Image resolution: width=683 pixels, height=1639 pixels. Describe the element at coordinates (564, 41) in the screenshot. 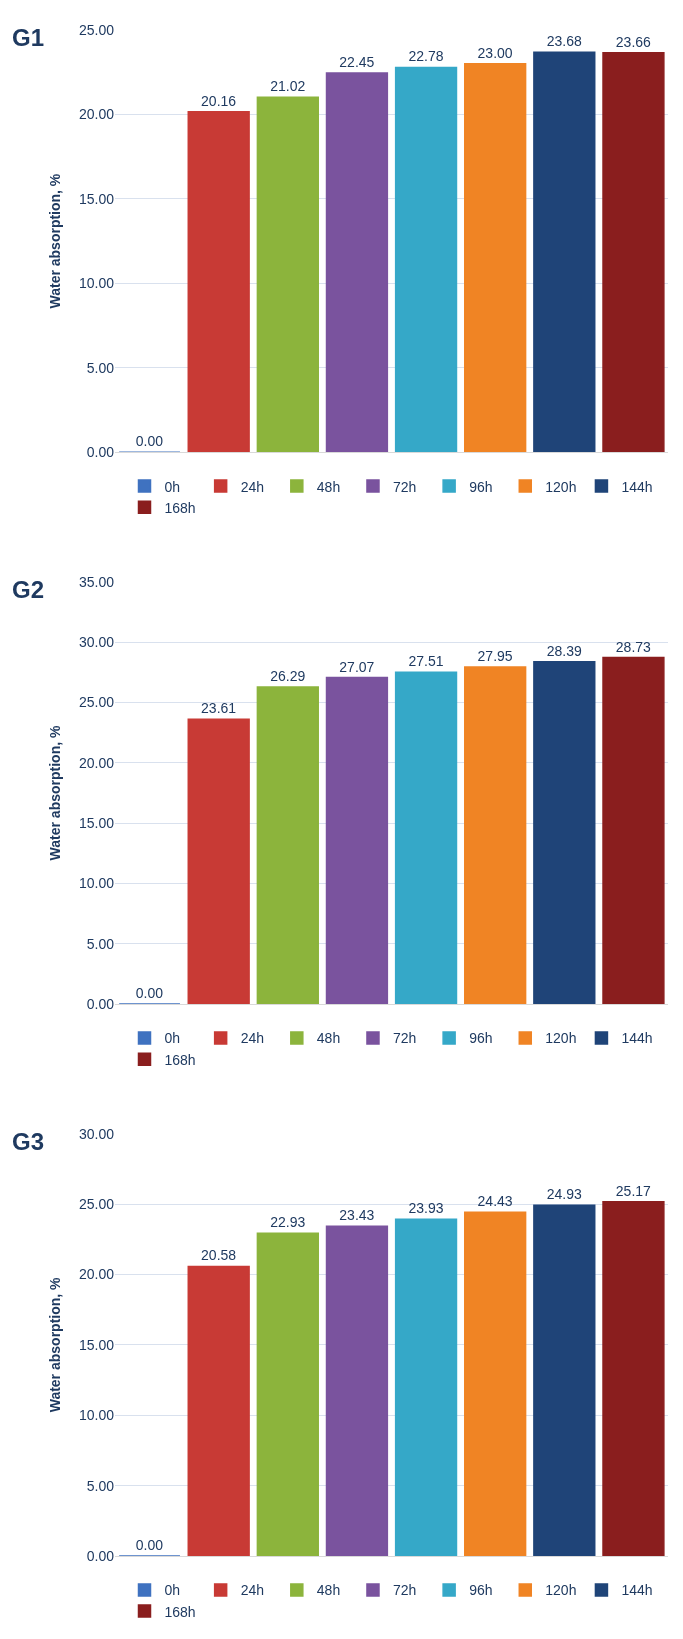

I see `data-label: 23.68` at that location.